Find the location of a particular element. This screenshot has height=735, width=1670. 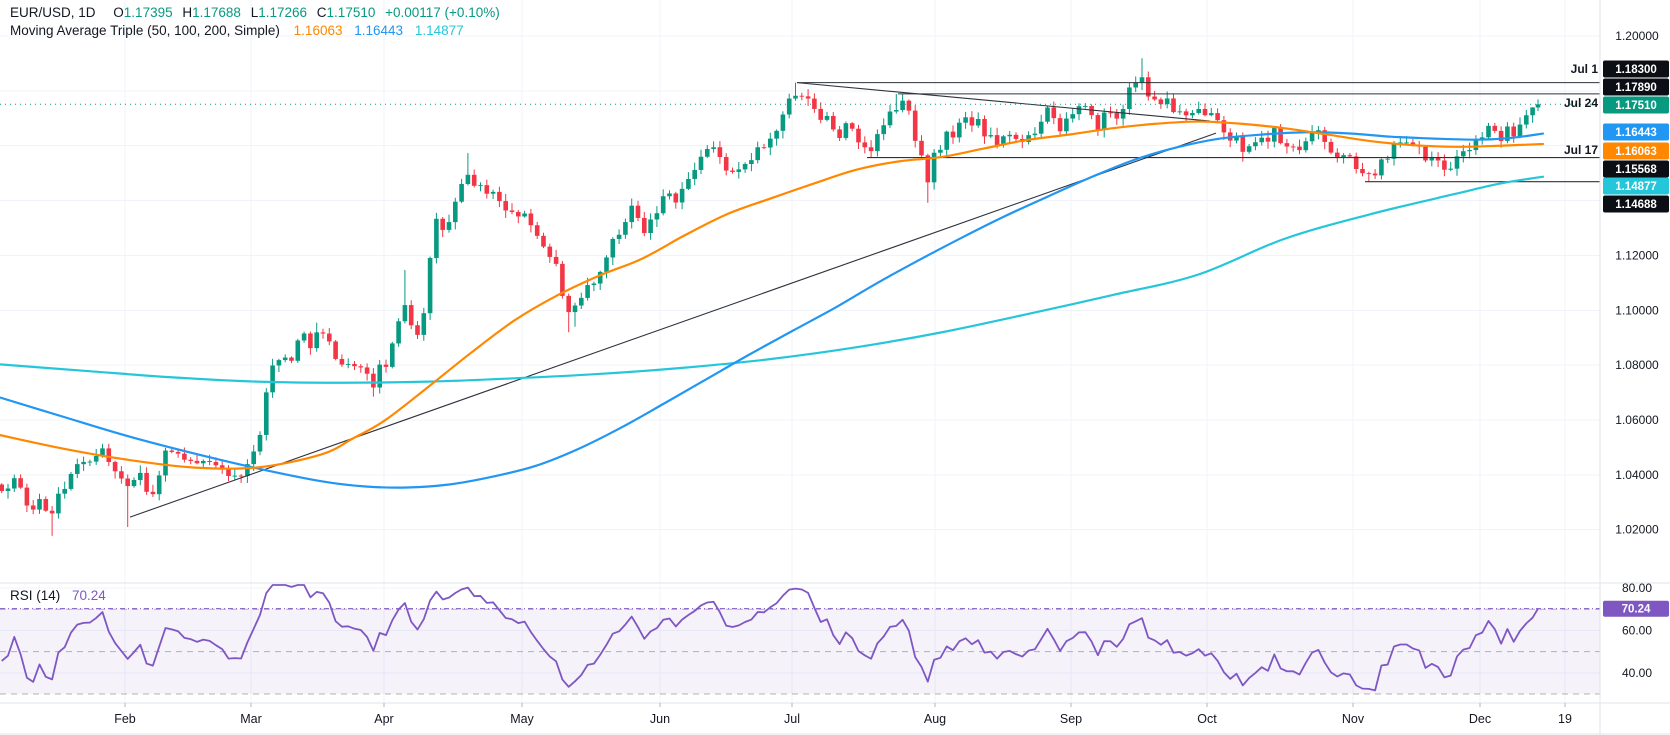

svg-text: Jul is located at coordinates (792, 719).